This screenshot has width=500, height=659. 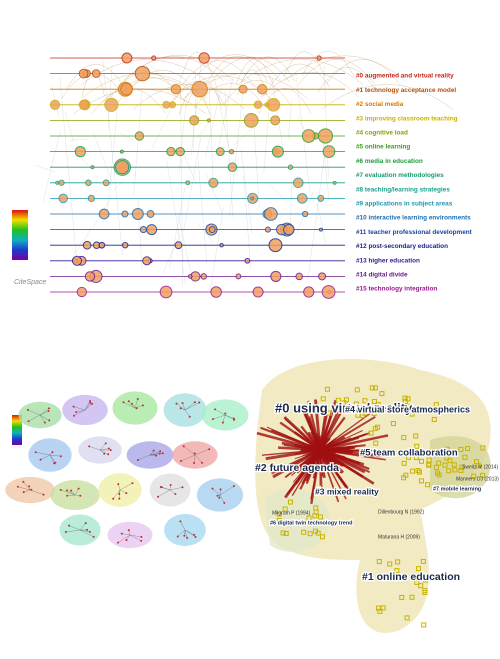 I want to click on legend-label: #7 evaluation methodologies, so click(x=400, y=175).